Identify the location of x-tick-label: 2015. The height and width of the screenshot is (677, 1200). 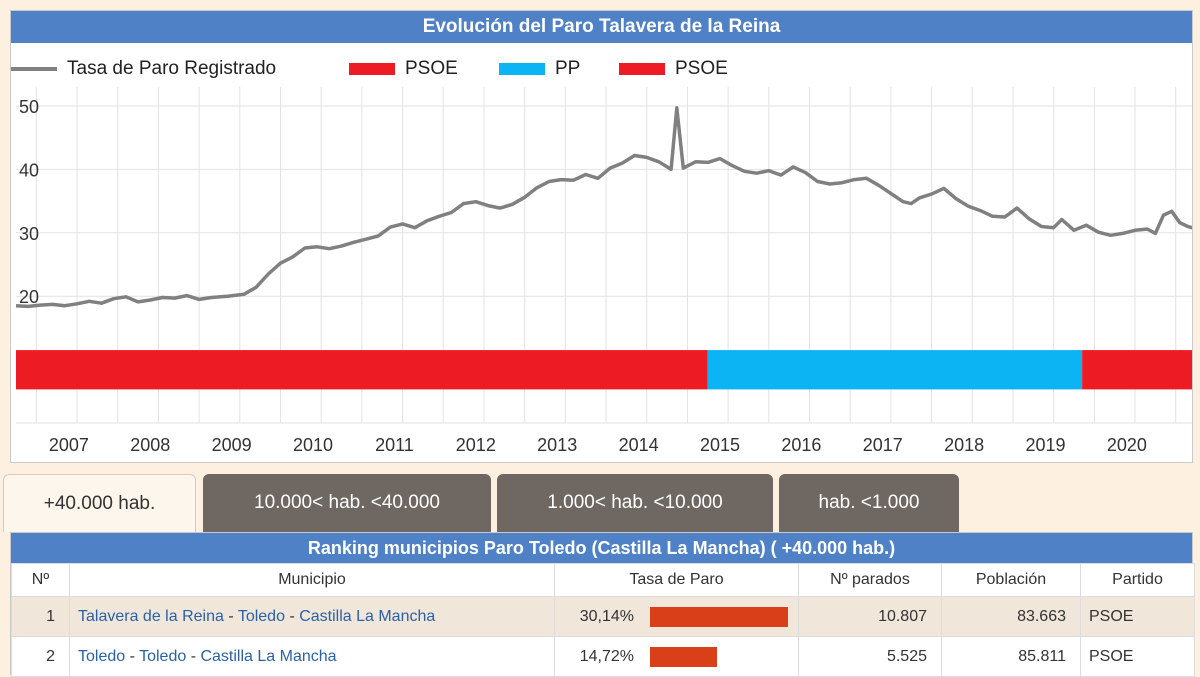
(720, 445).